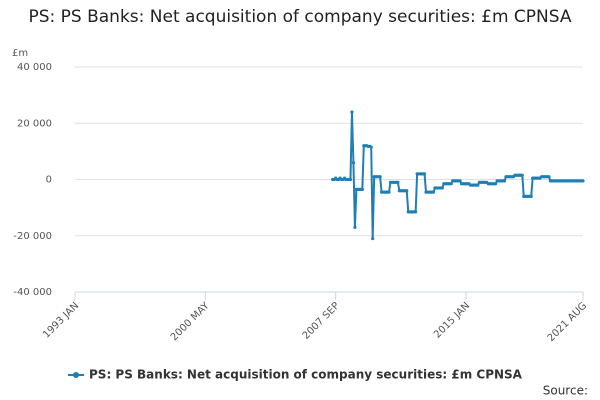 This screenshot has width=600, height=400. What do you see at coordinates (34, 123) in the screenshot?
I see `y-tick-label: 20 000` at bounding box center [34, 123].